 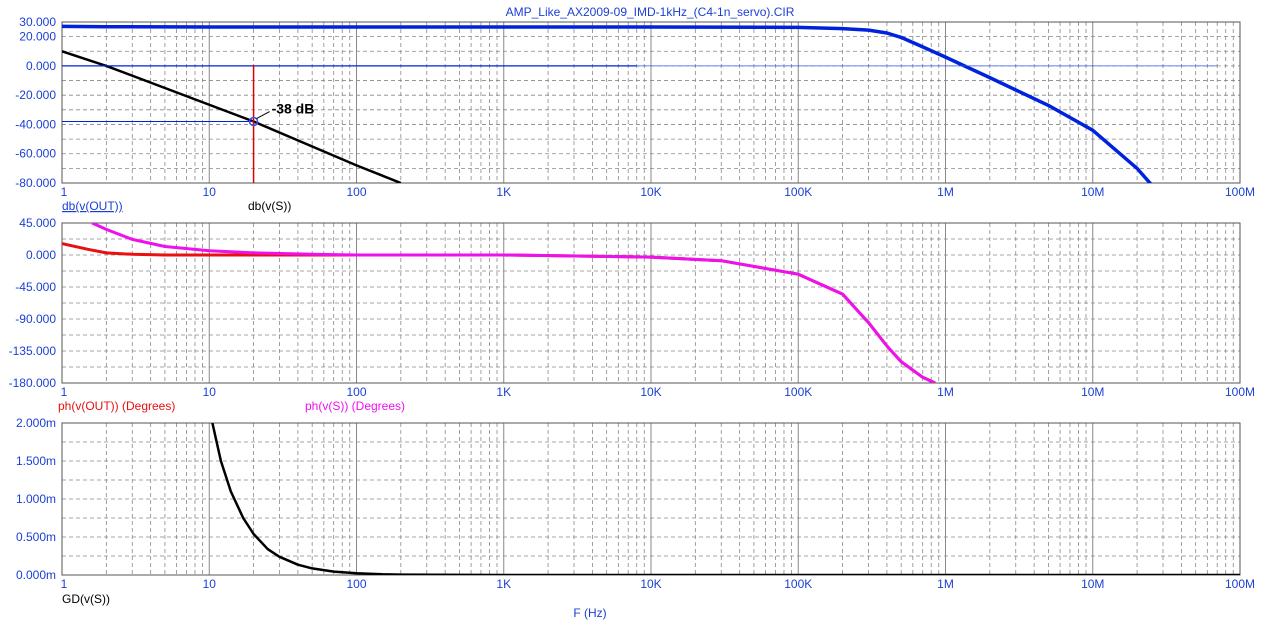 What do you see at coordinates (253, 121) in the screenshot?
I see `cursor-marker` at bounding box center [253, 121].